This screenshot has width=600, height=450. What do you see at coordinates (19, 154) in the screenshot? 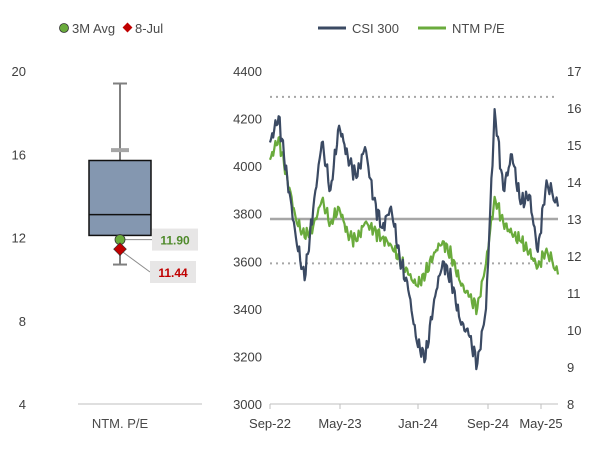
I see `box-y-tick-3: 16` at bounding box center [19, 154].